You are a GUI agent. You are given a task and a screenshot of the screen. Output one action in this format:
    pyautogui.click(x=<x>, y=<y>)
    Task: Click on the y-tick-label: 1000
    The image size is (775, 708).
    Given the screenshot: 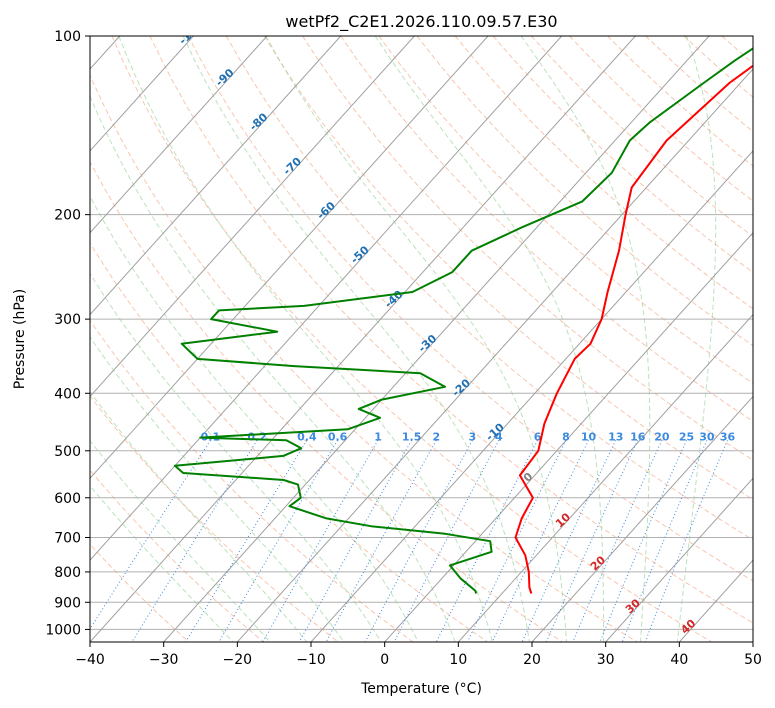 What is the action you would take?
    pyautogui.click(x=63, y=630)
    